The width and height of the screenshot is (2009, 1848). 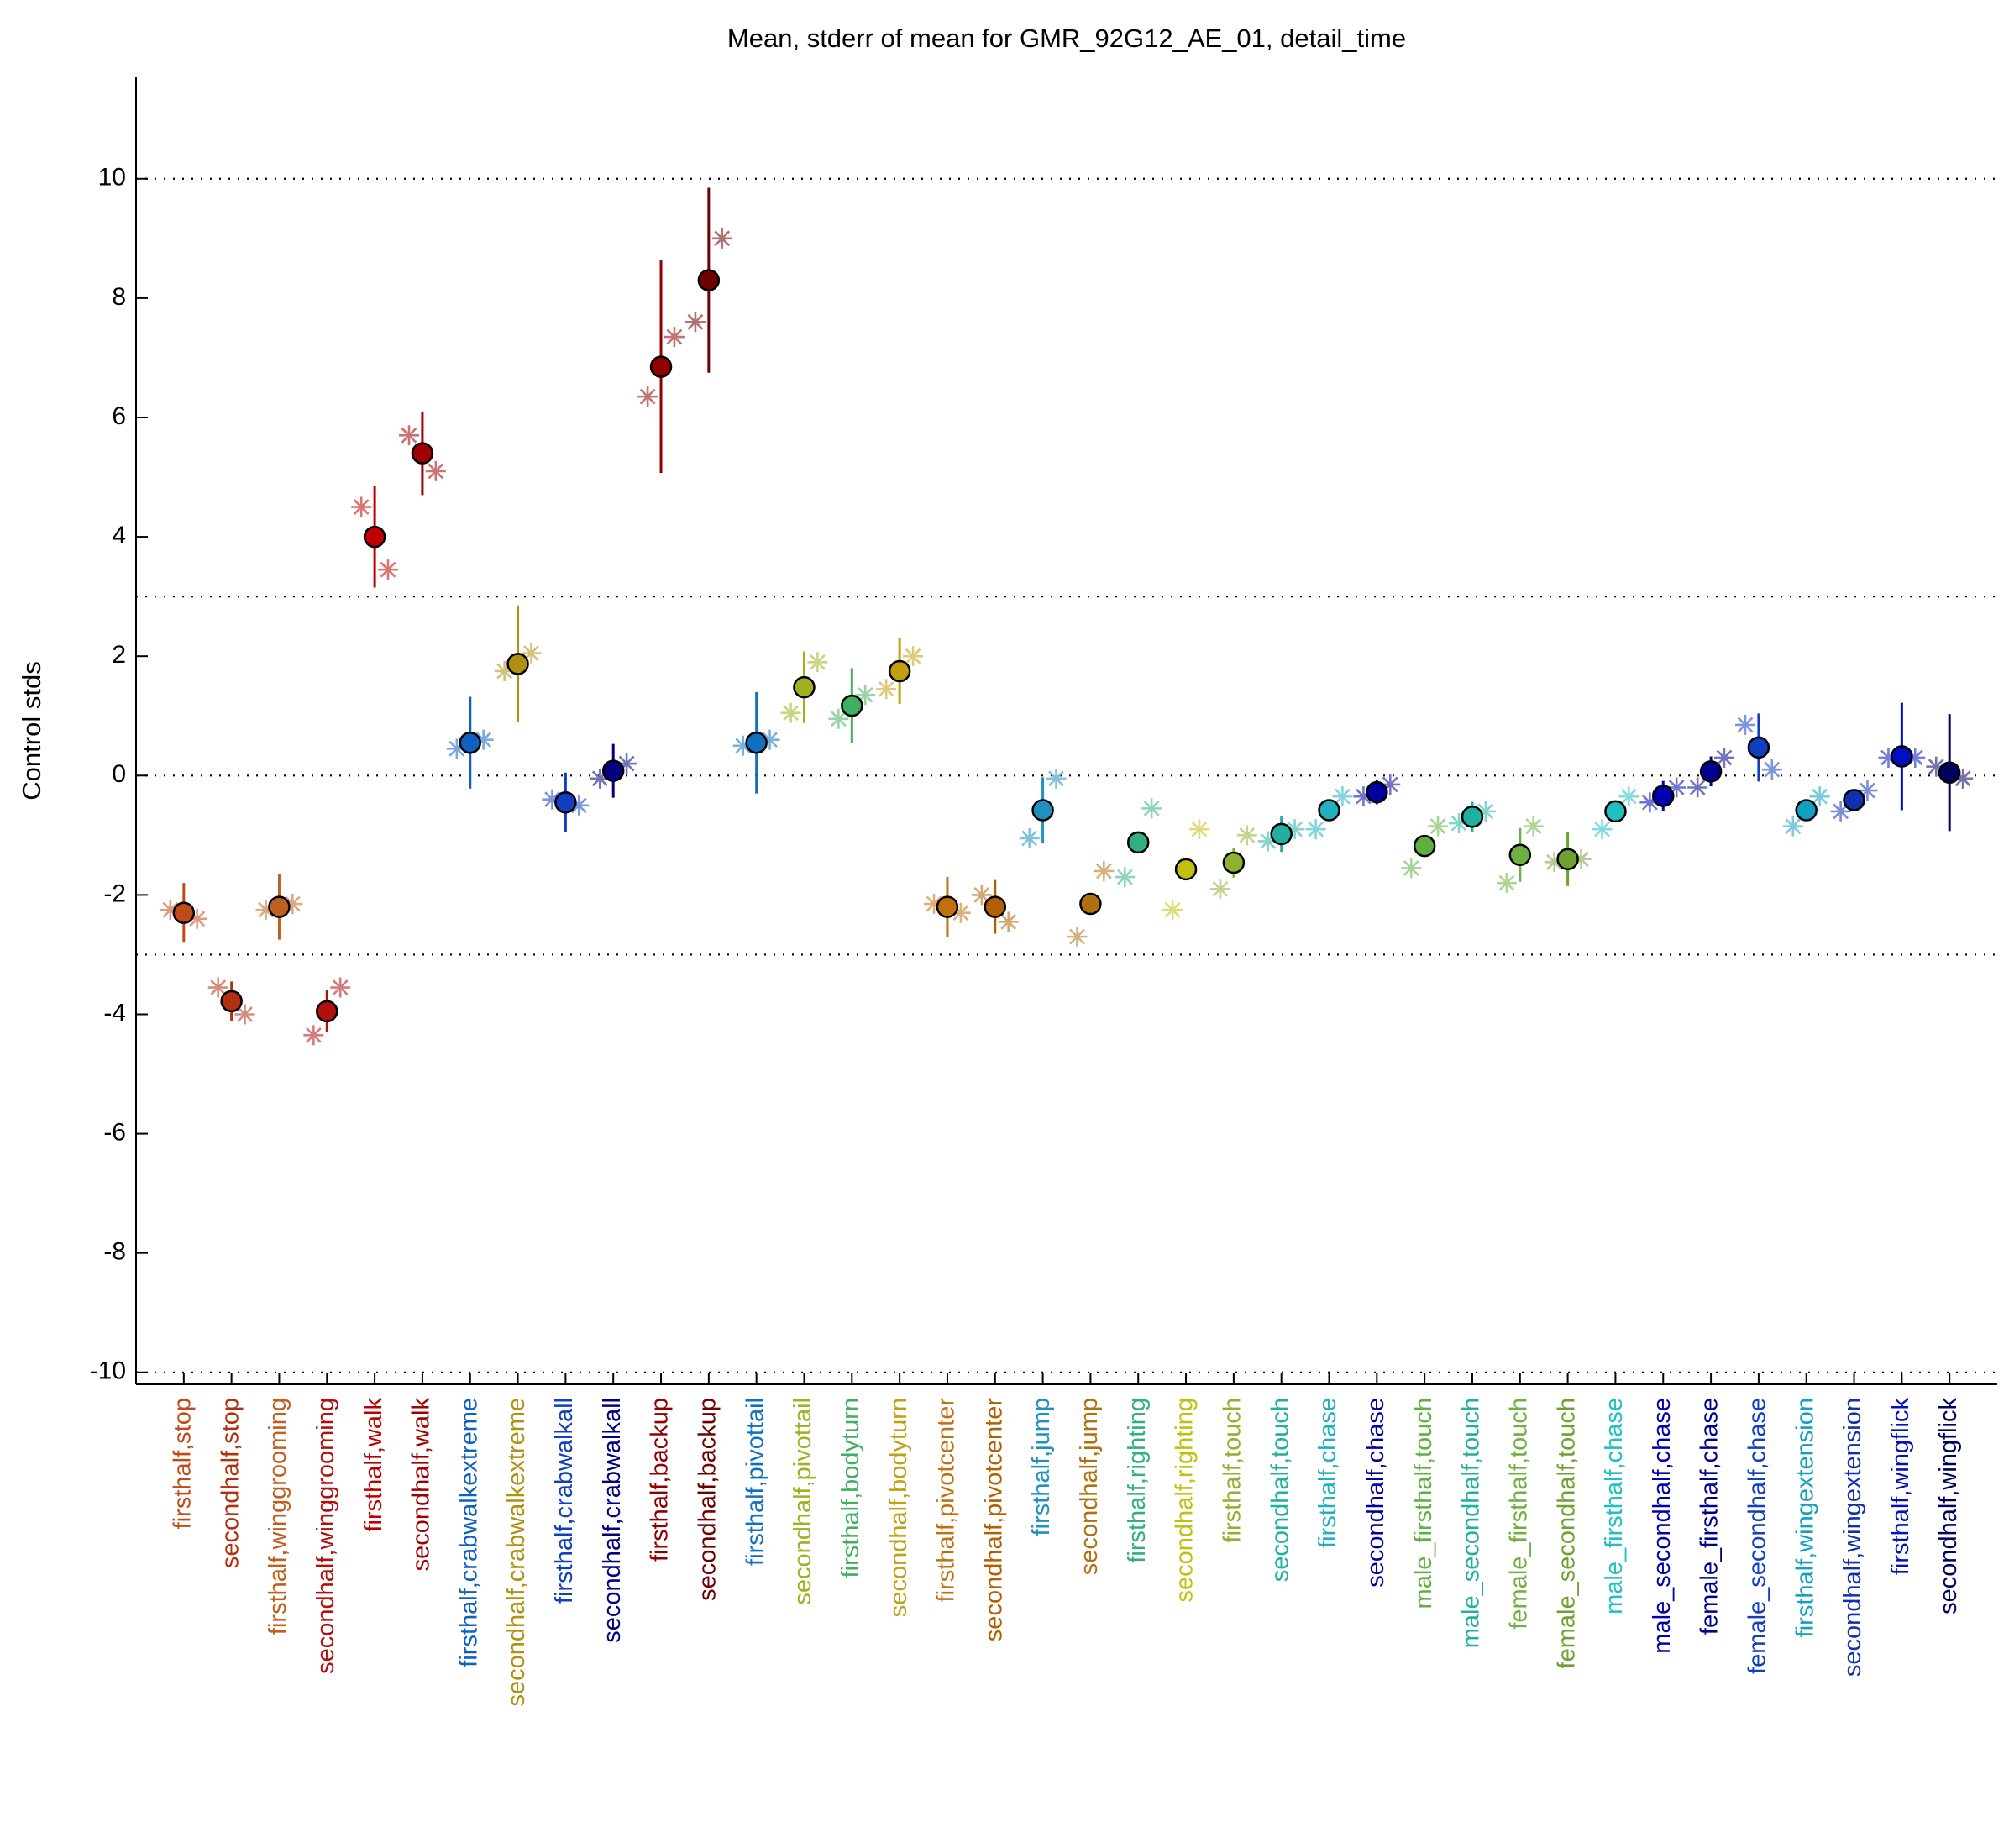 I want to click on x-tick-label: firsthalf,wingflick, so click(x=1900, y=1487).